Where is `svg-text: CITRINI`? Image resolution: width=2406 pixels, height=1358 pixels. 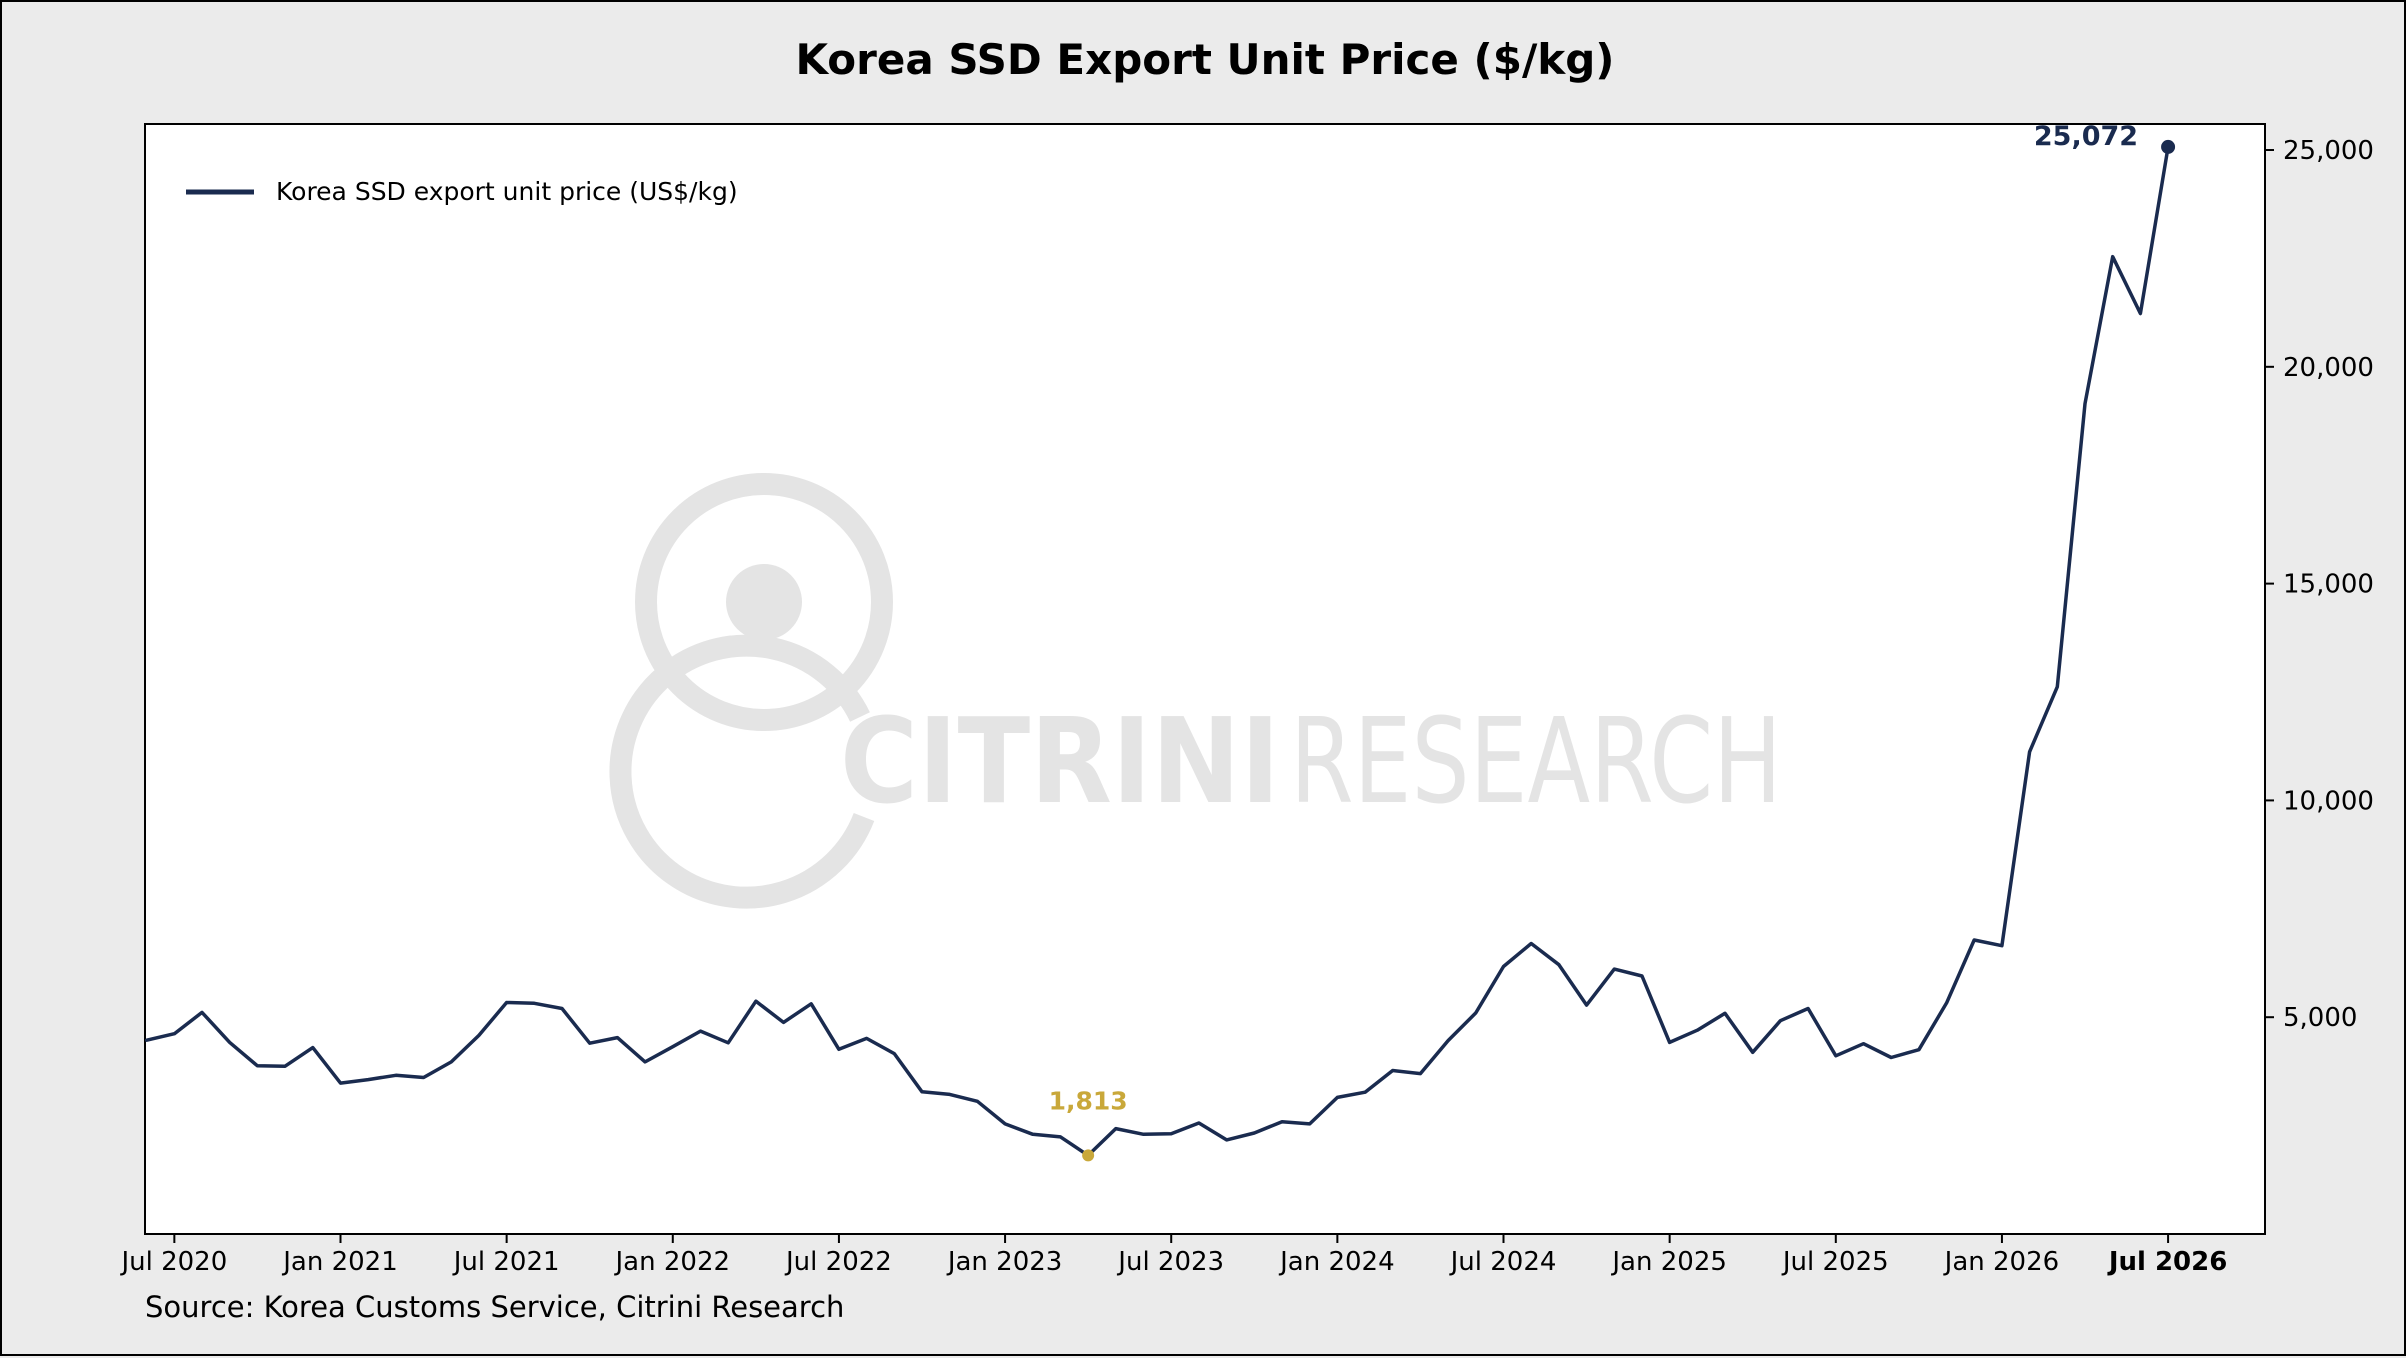 svg-text: CITRINI is located at coordinates (1060, 761).